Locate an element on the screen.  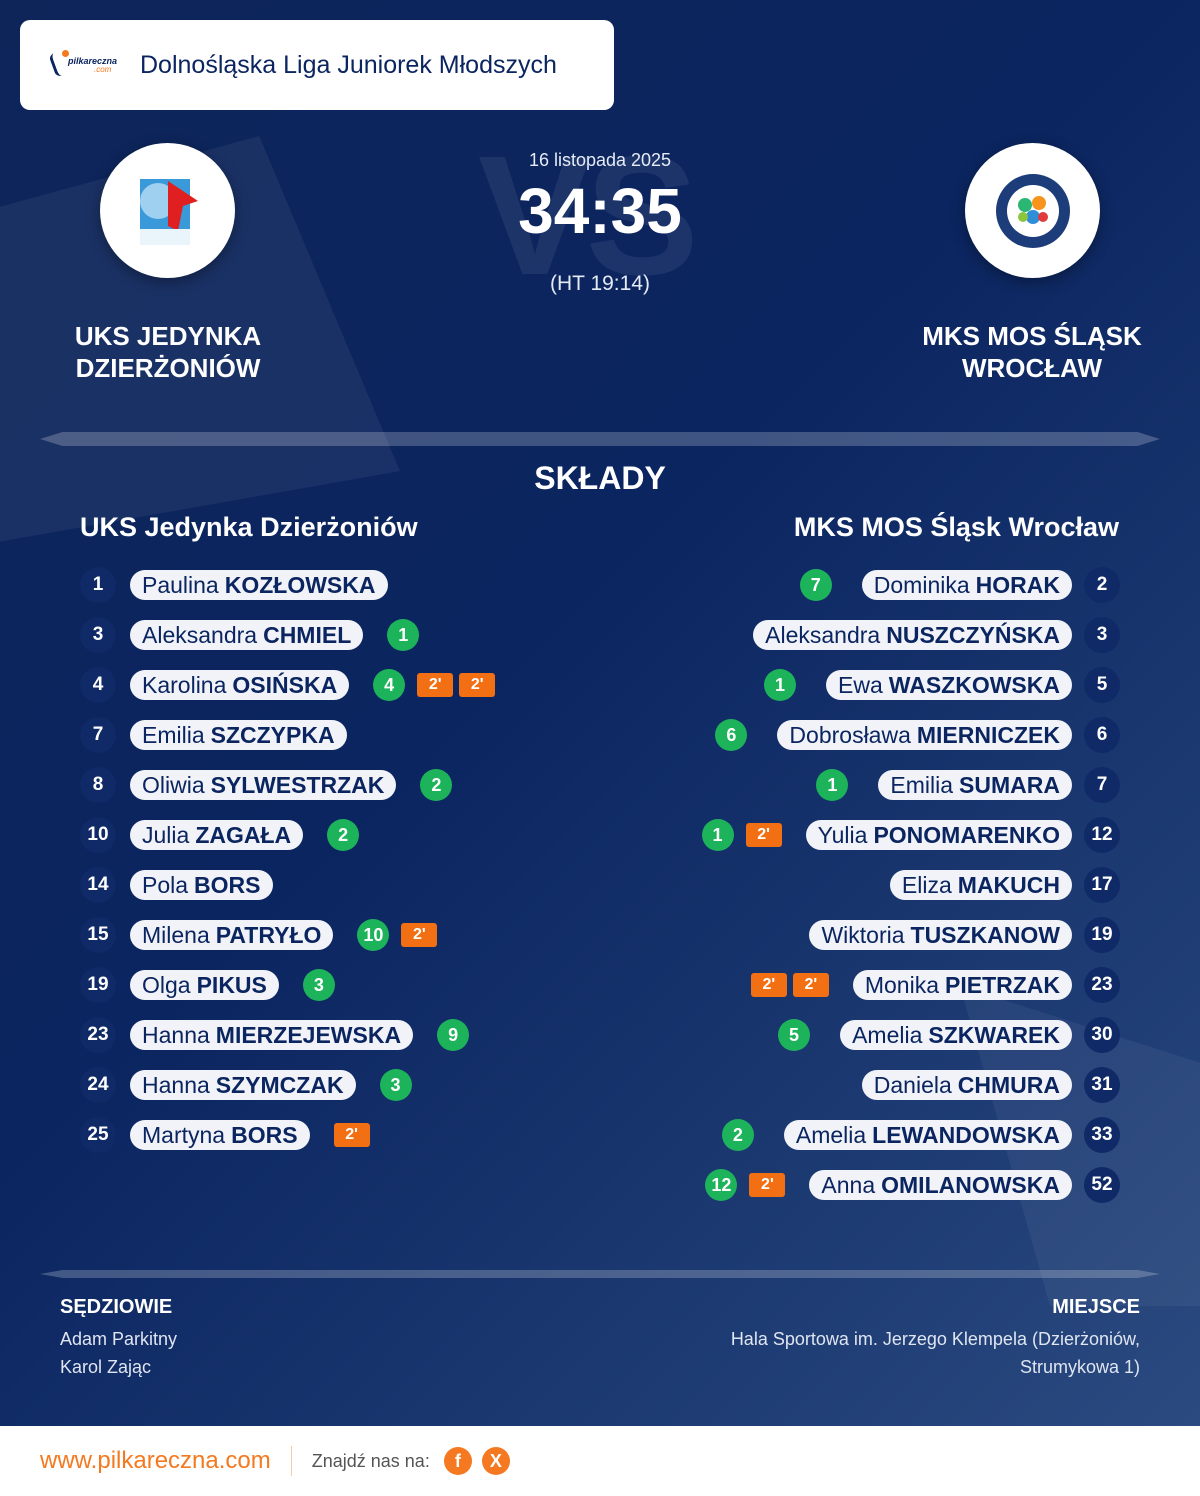
website-link: www.pilkareczna.com is located at coordinates (155, 1460).